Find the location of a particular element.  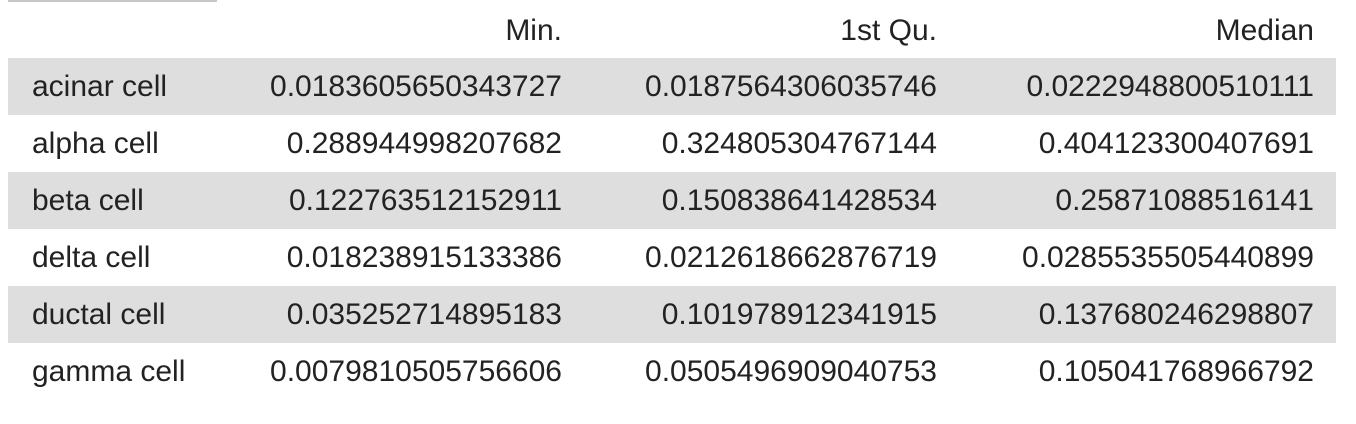

cell-1st-qu: 0.0187564306035746 is located at coordinates (791, 86).